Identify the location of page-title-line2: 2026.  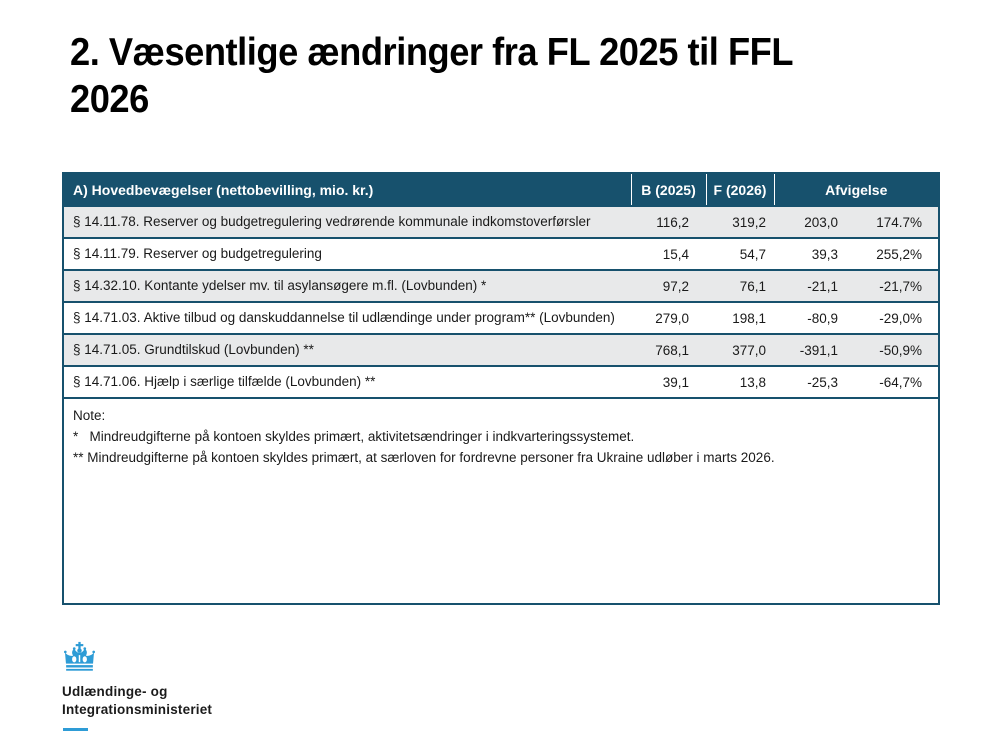
(109, 99).